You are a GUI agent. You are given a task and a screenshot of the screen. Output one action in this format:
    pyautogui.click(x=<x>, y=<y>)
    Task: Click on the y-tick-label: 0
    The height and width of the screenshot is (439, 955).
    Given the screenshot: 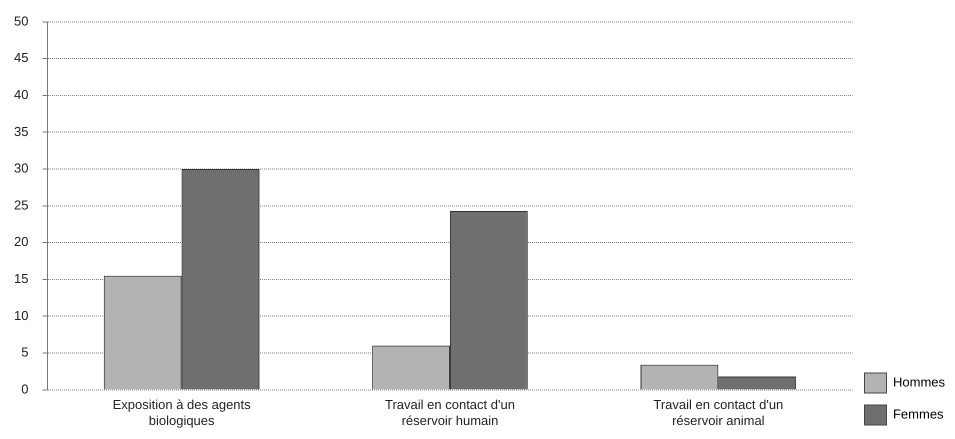 What is the action you would take?
    pyautogui.click(x=24, y=388)
    